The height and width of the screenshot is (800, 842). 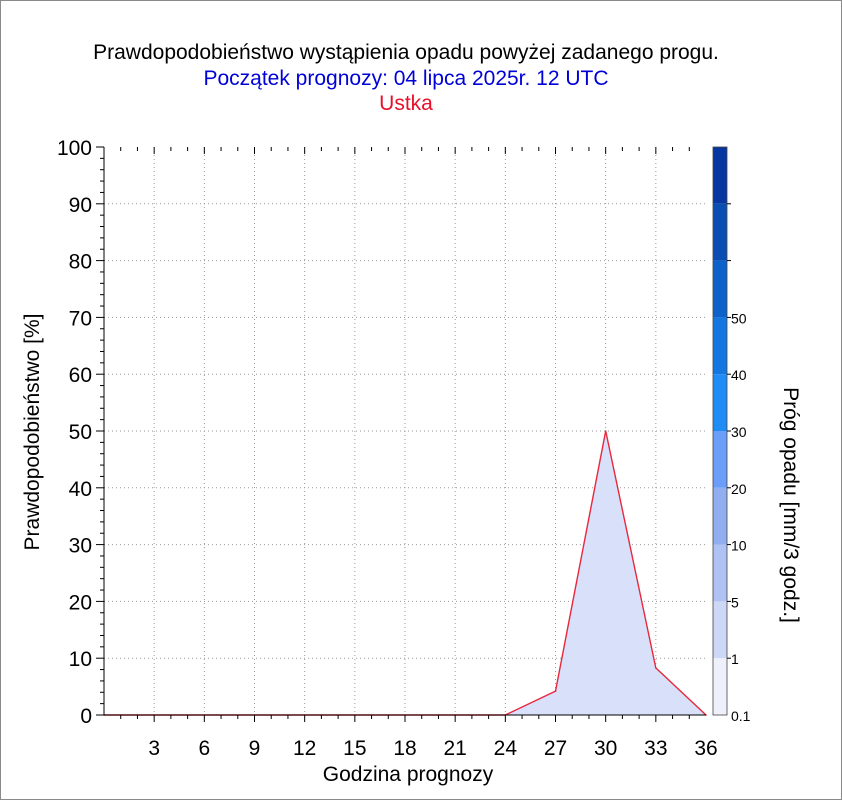 I want to click on colorbar-label: Próg opadu [mm/3 godz.], so click(x=790, y=505).